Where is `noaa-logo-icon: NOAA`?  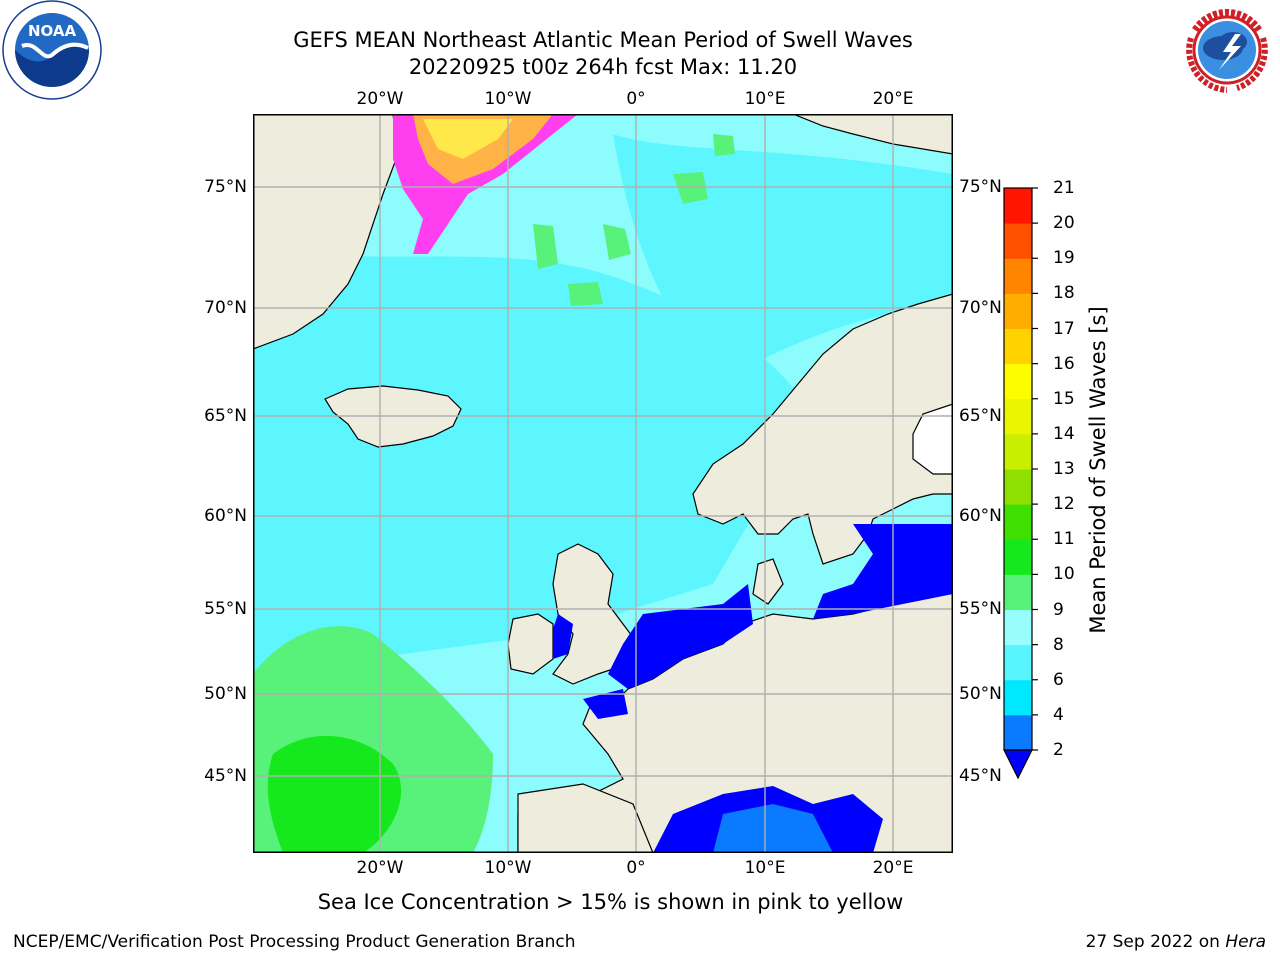 noaa-logo-icon: NOAA is located at coordinates (52, 50).